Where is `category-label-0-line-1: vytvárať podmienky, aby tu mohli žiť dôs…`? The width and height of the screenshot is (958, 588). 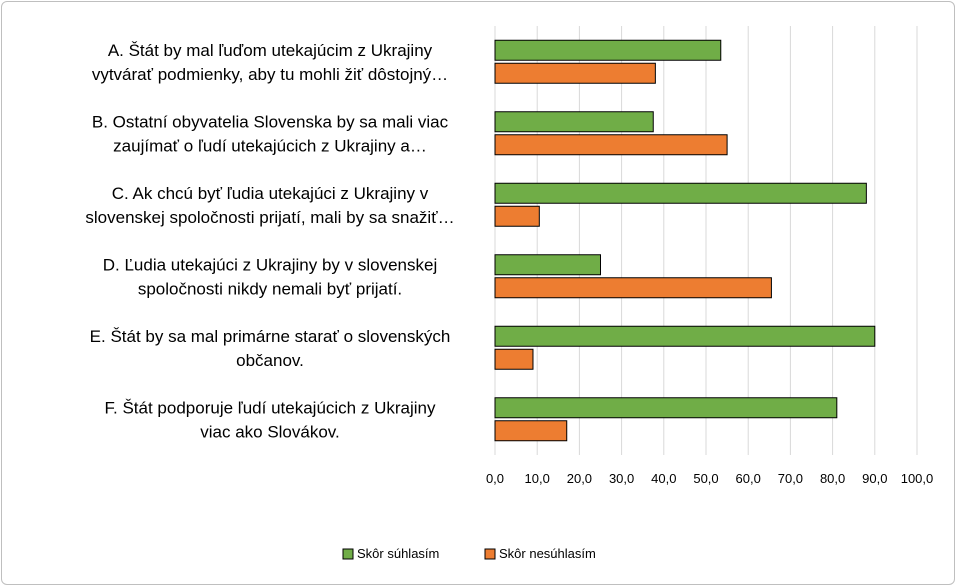 category-label-0-line-1: vytvárať podmienky, aby tu mohli žiť dôs… is located at coordinates (270, 74).